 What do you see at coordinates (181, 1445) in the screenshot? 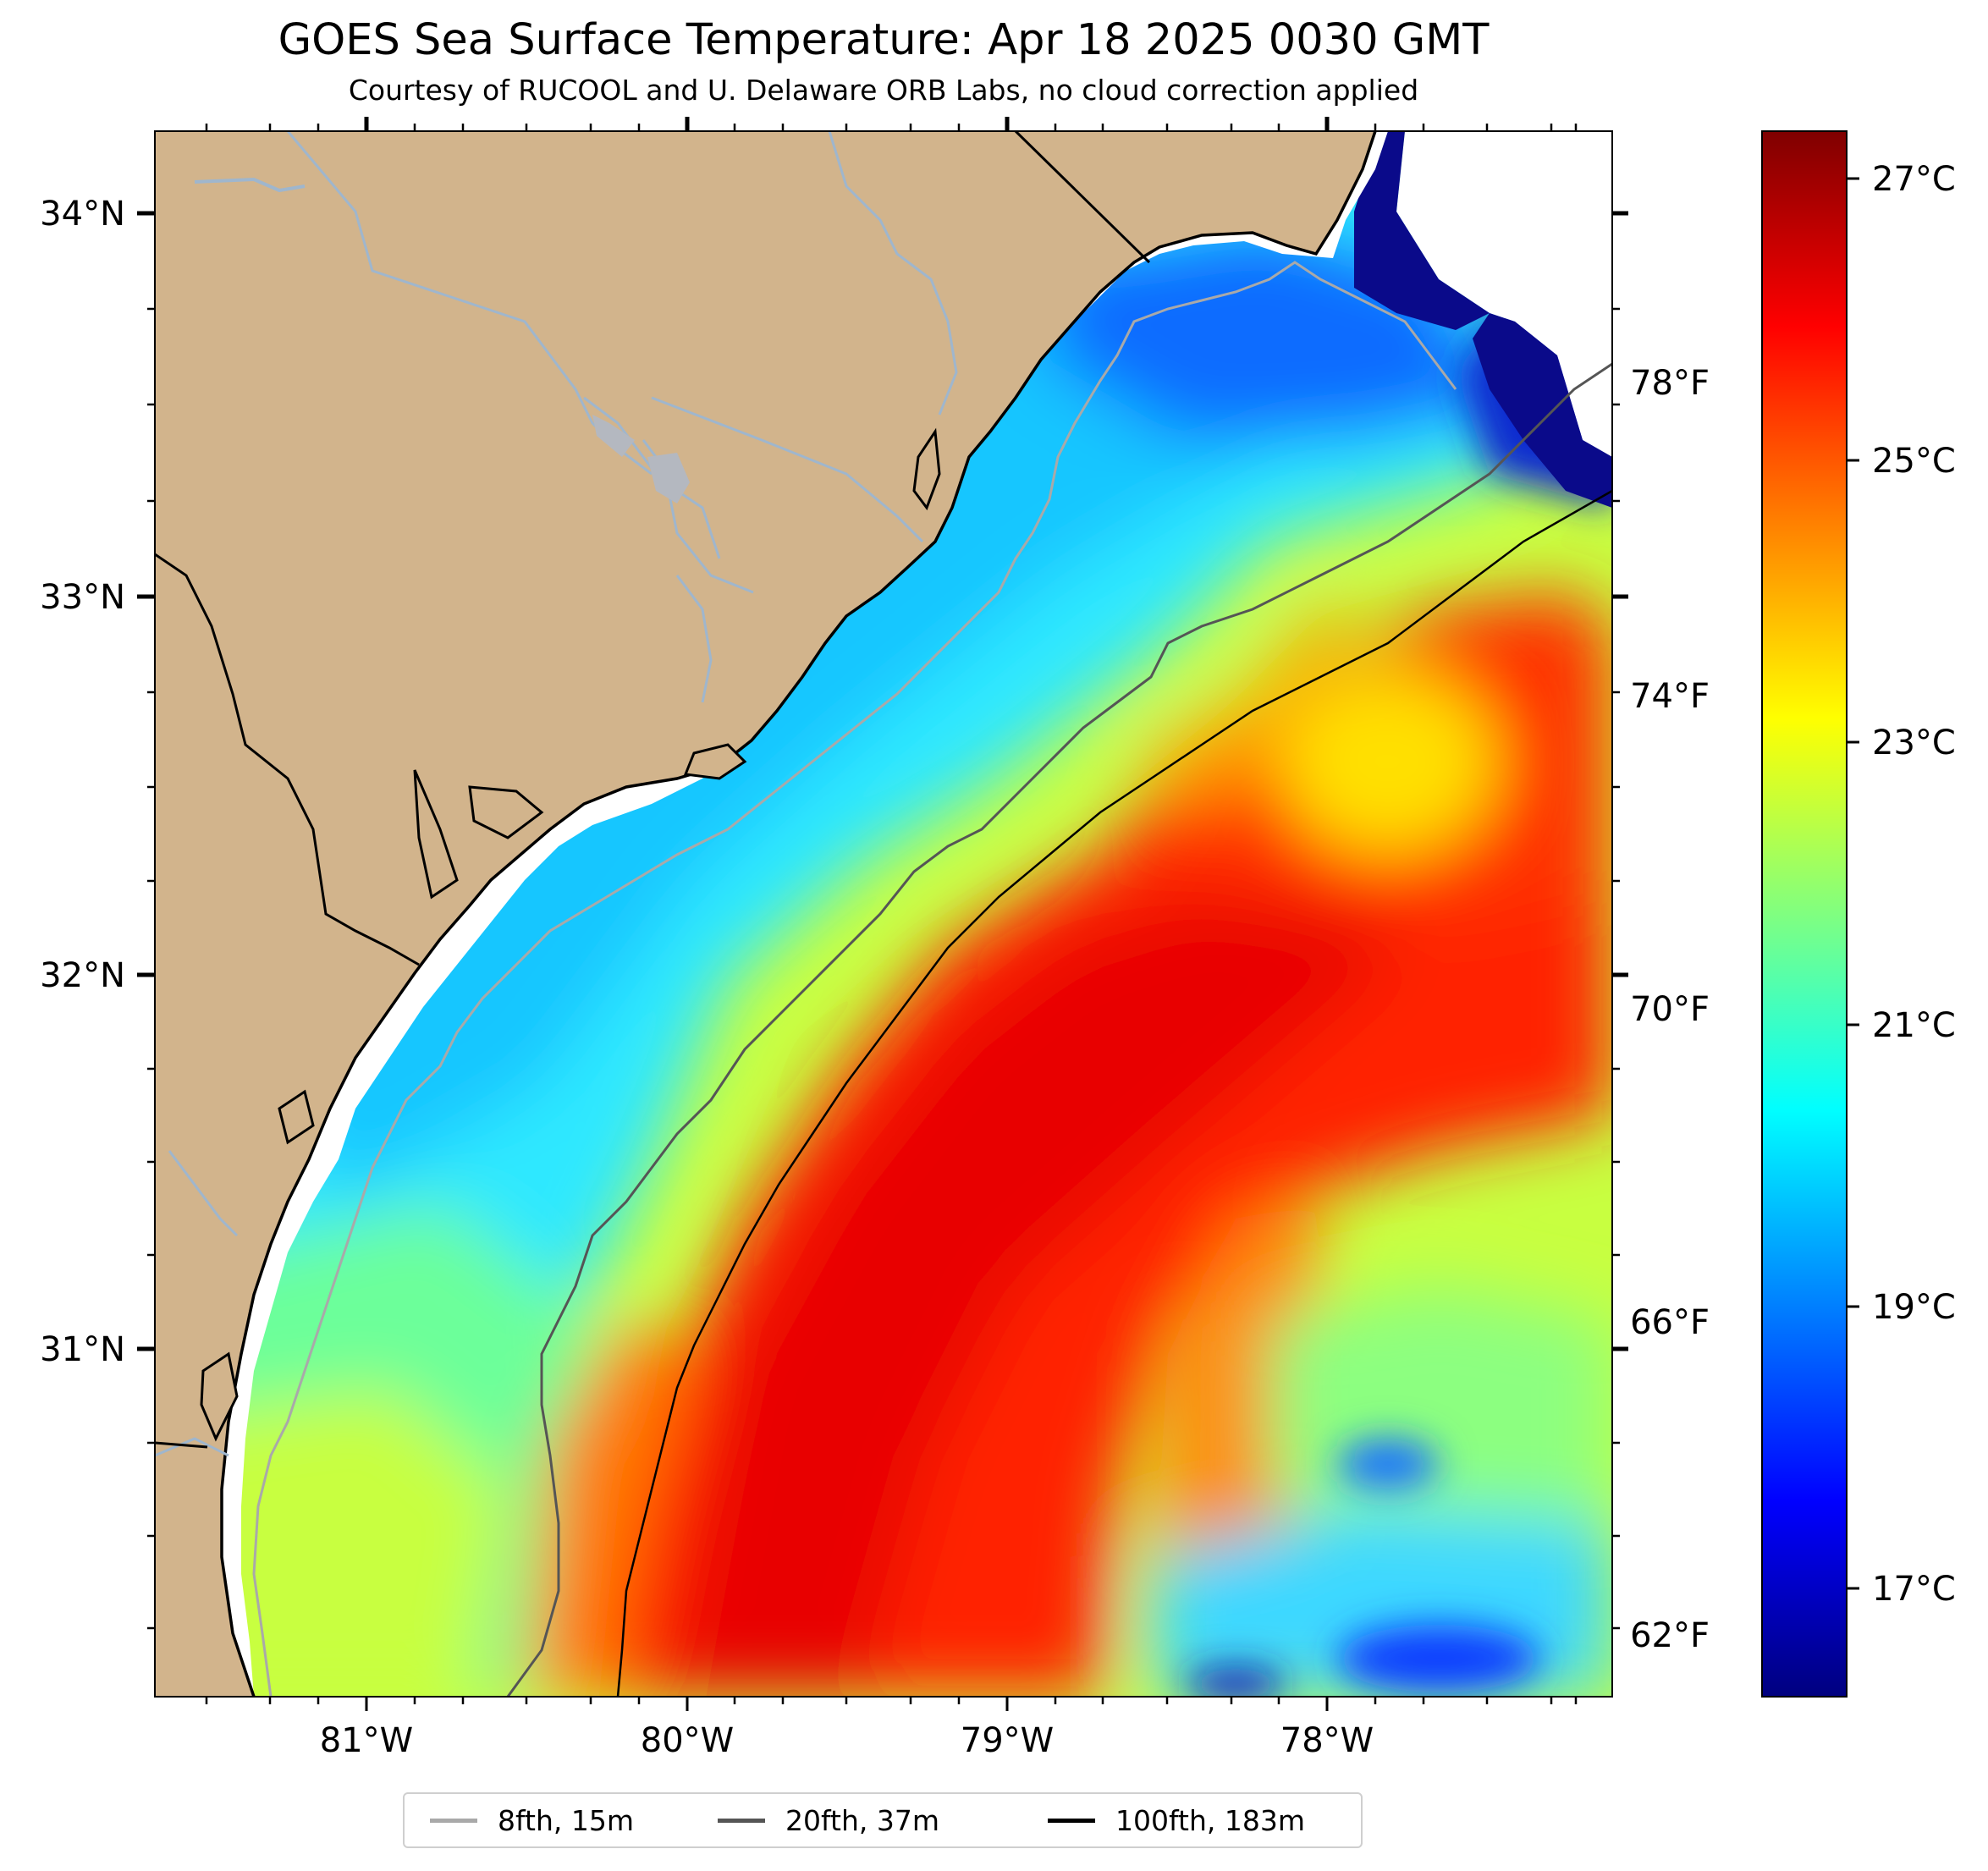
I see `state-boundary-ga-fl` at bounding box center [181, 1445].